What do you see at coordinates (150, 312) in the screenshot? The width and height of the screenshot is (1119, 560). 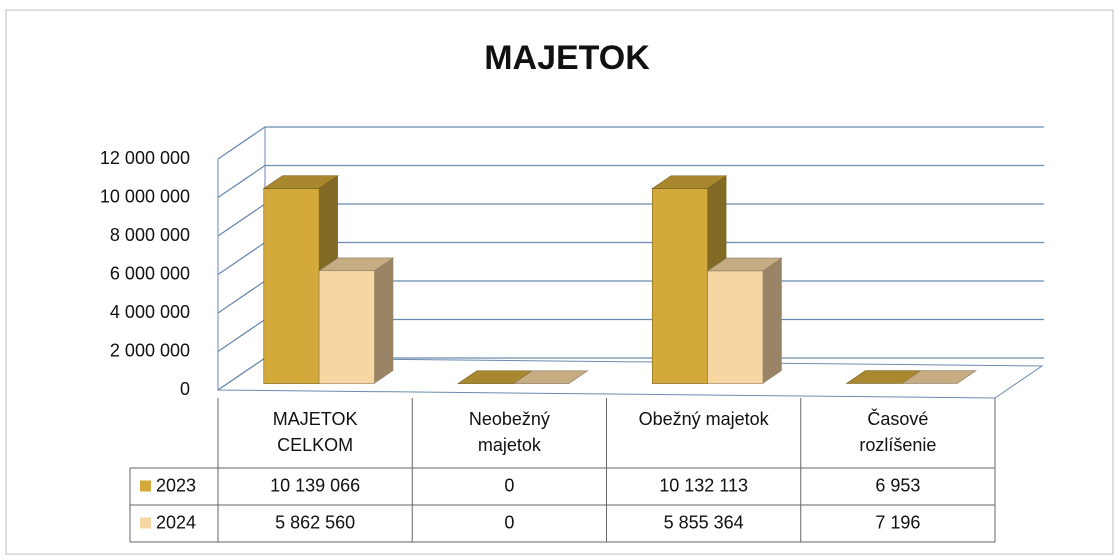 I see `y-tick-label: 4 000 000` at bounding box center [150, 312].